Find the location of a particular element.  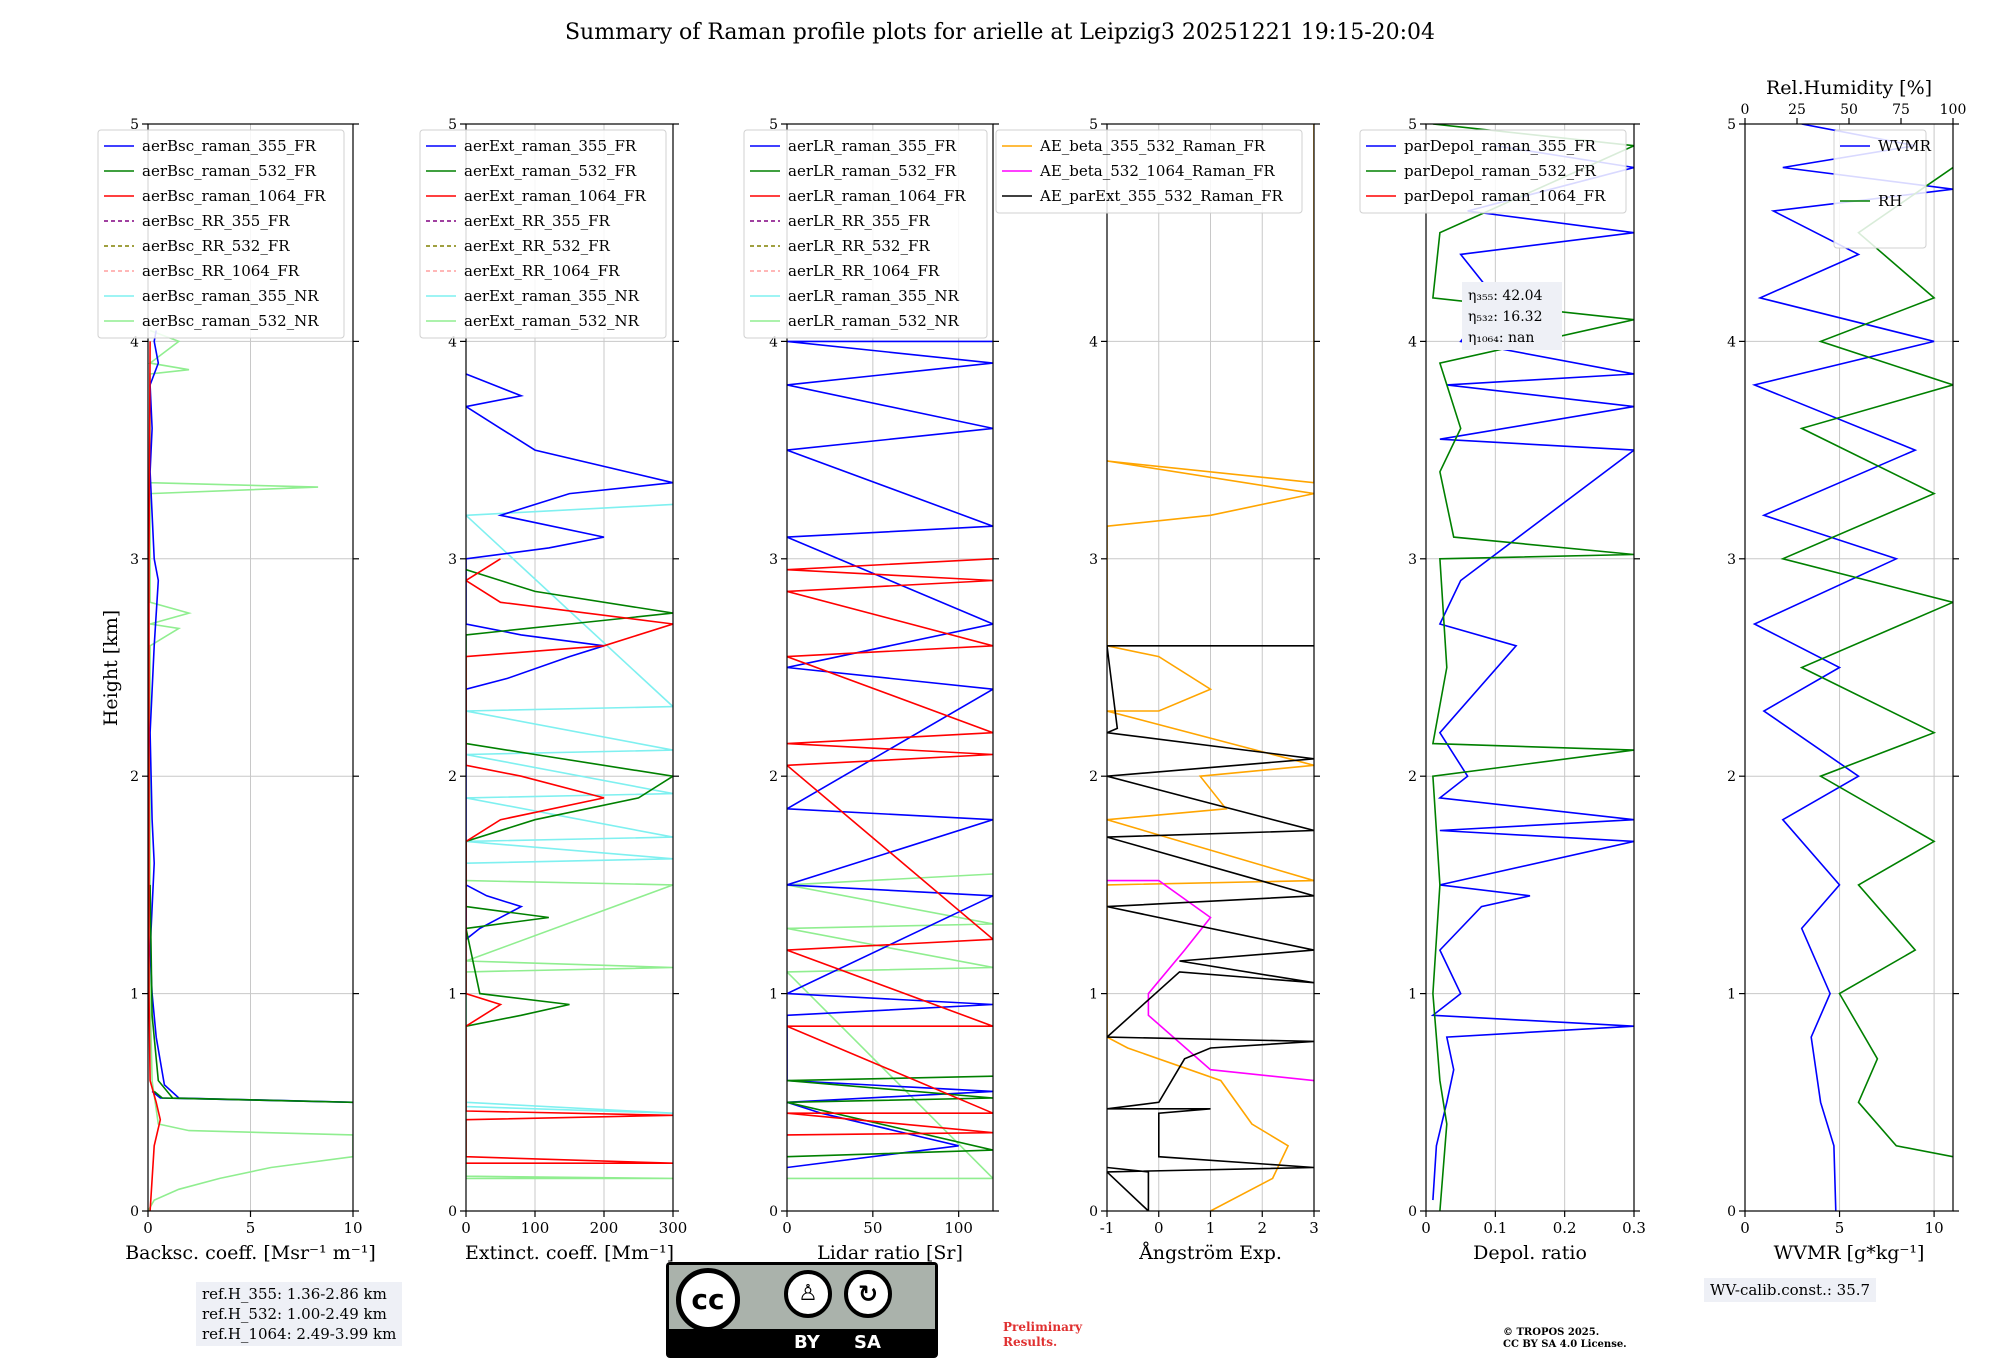

legend-label: aerLR_raman_532_FR is located at coordinates (872, 171).